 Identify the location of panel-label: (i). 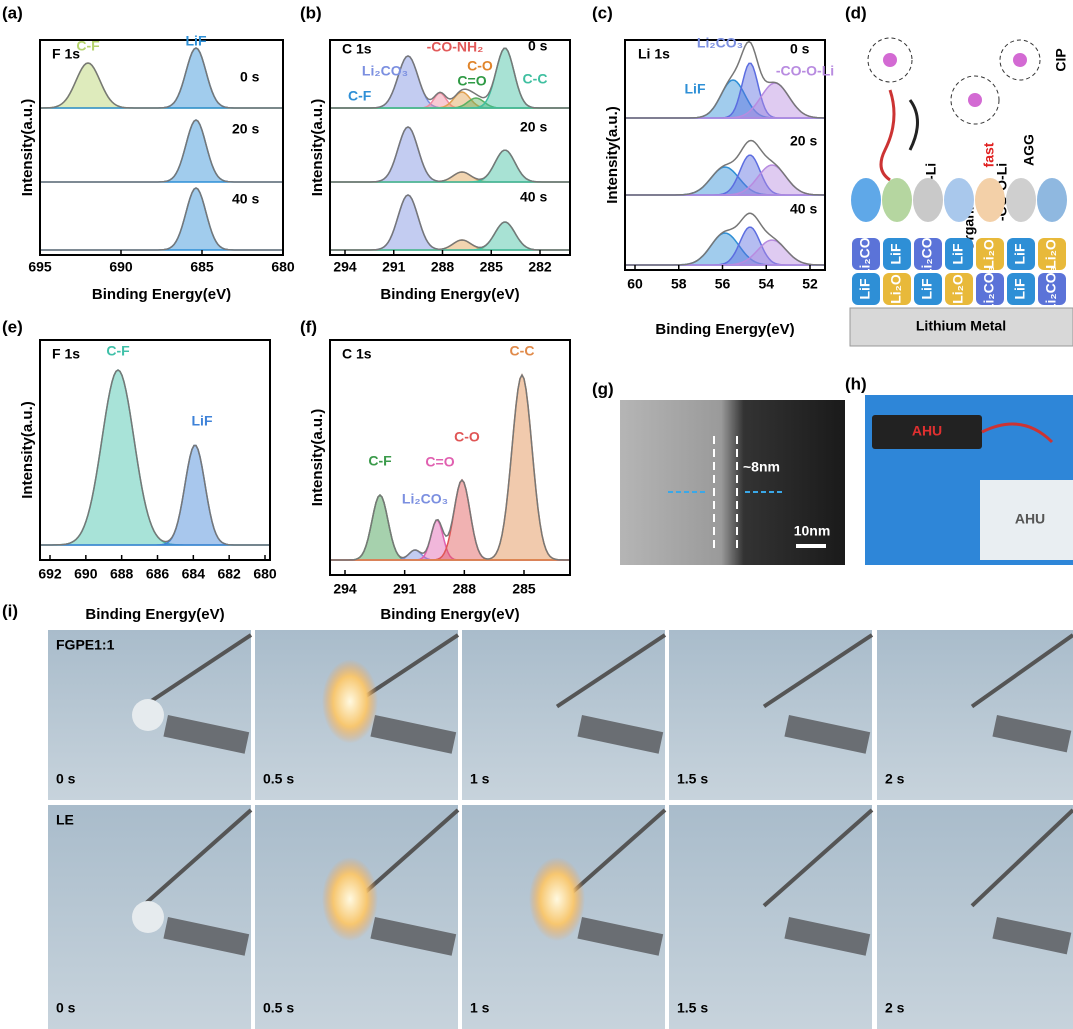
(10, 610).